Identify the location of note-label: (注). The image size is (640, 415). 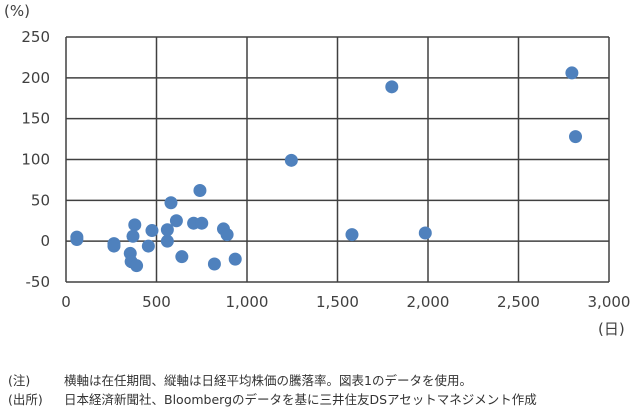
(19, 380).